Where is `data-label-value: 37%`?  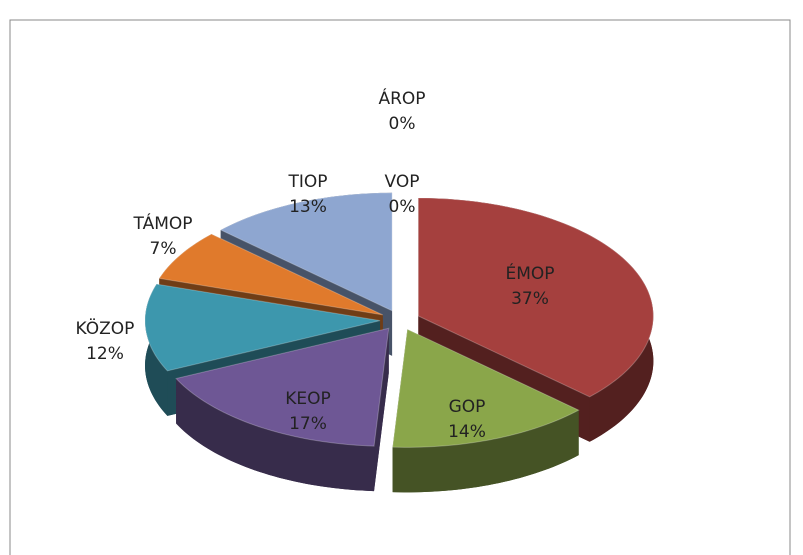 data-label-value: 37% is located at coordinates (530, 299).